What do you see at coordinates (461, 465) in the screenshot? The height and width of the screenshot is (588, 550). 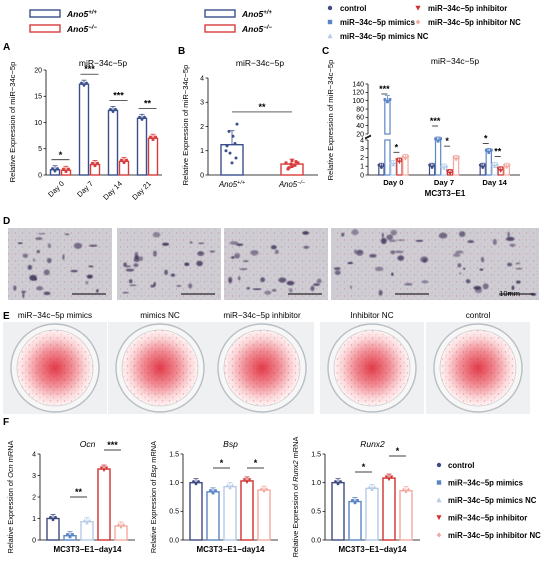 I see `legend-label: control` at bounding box center [461, 465].